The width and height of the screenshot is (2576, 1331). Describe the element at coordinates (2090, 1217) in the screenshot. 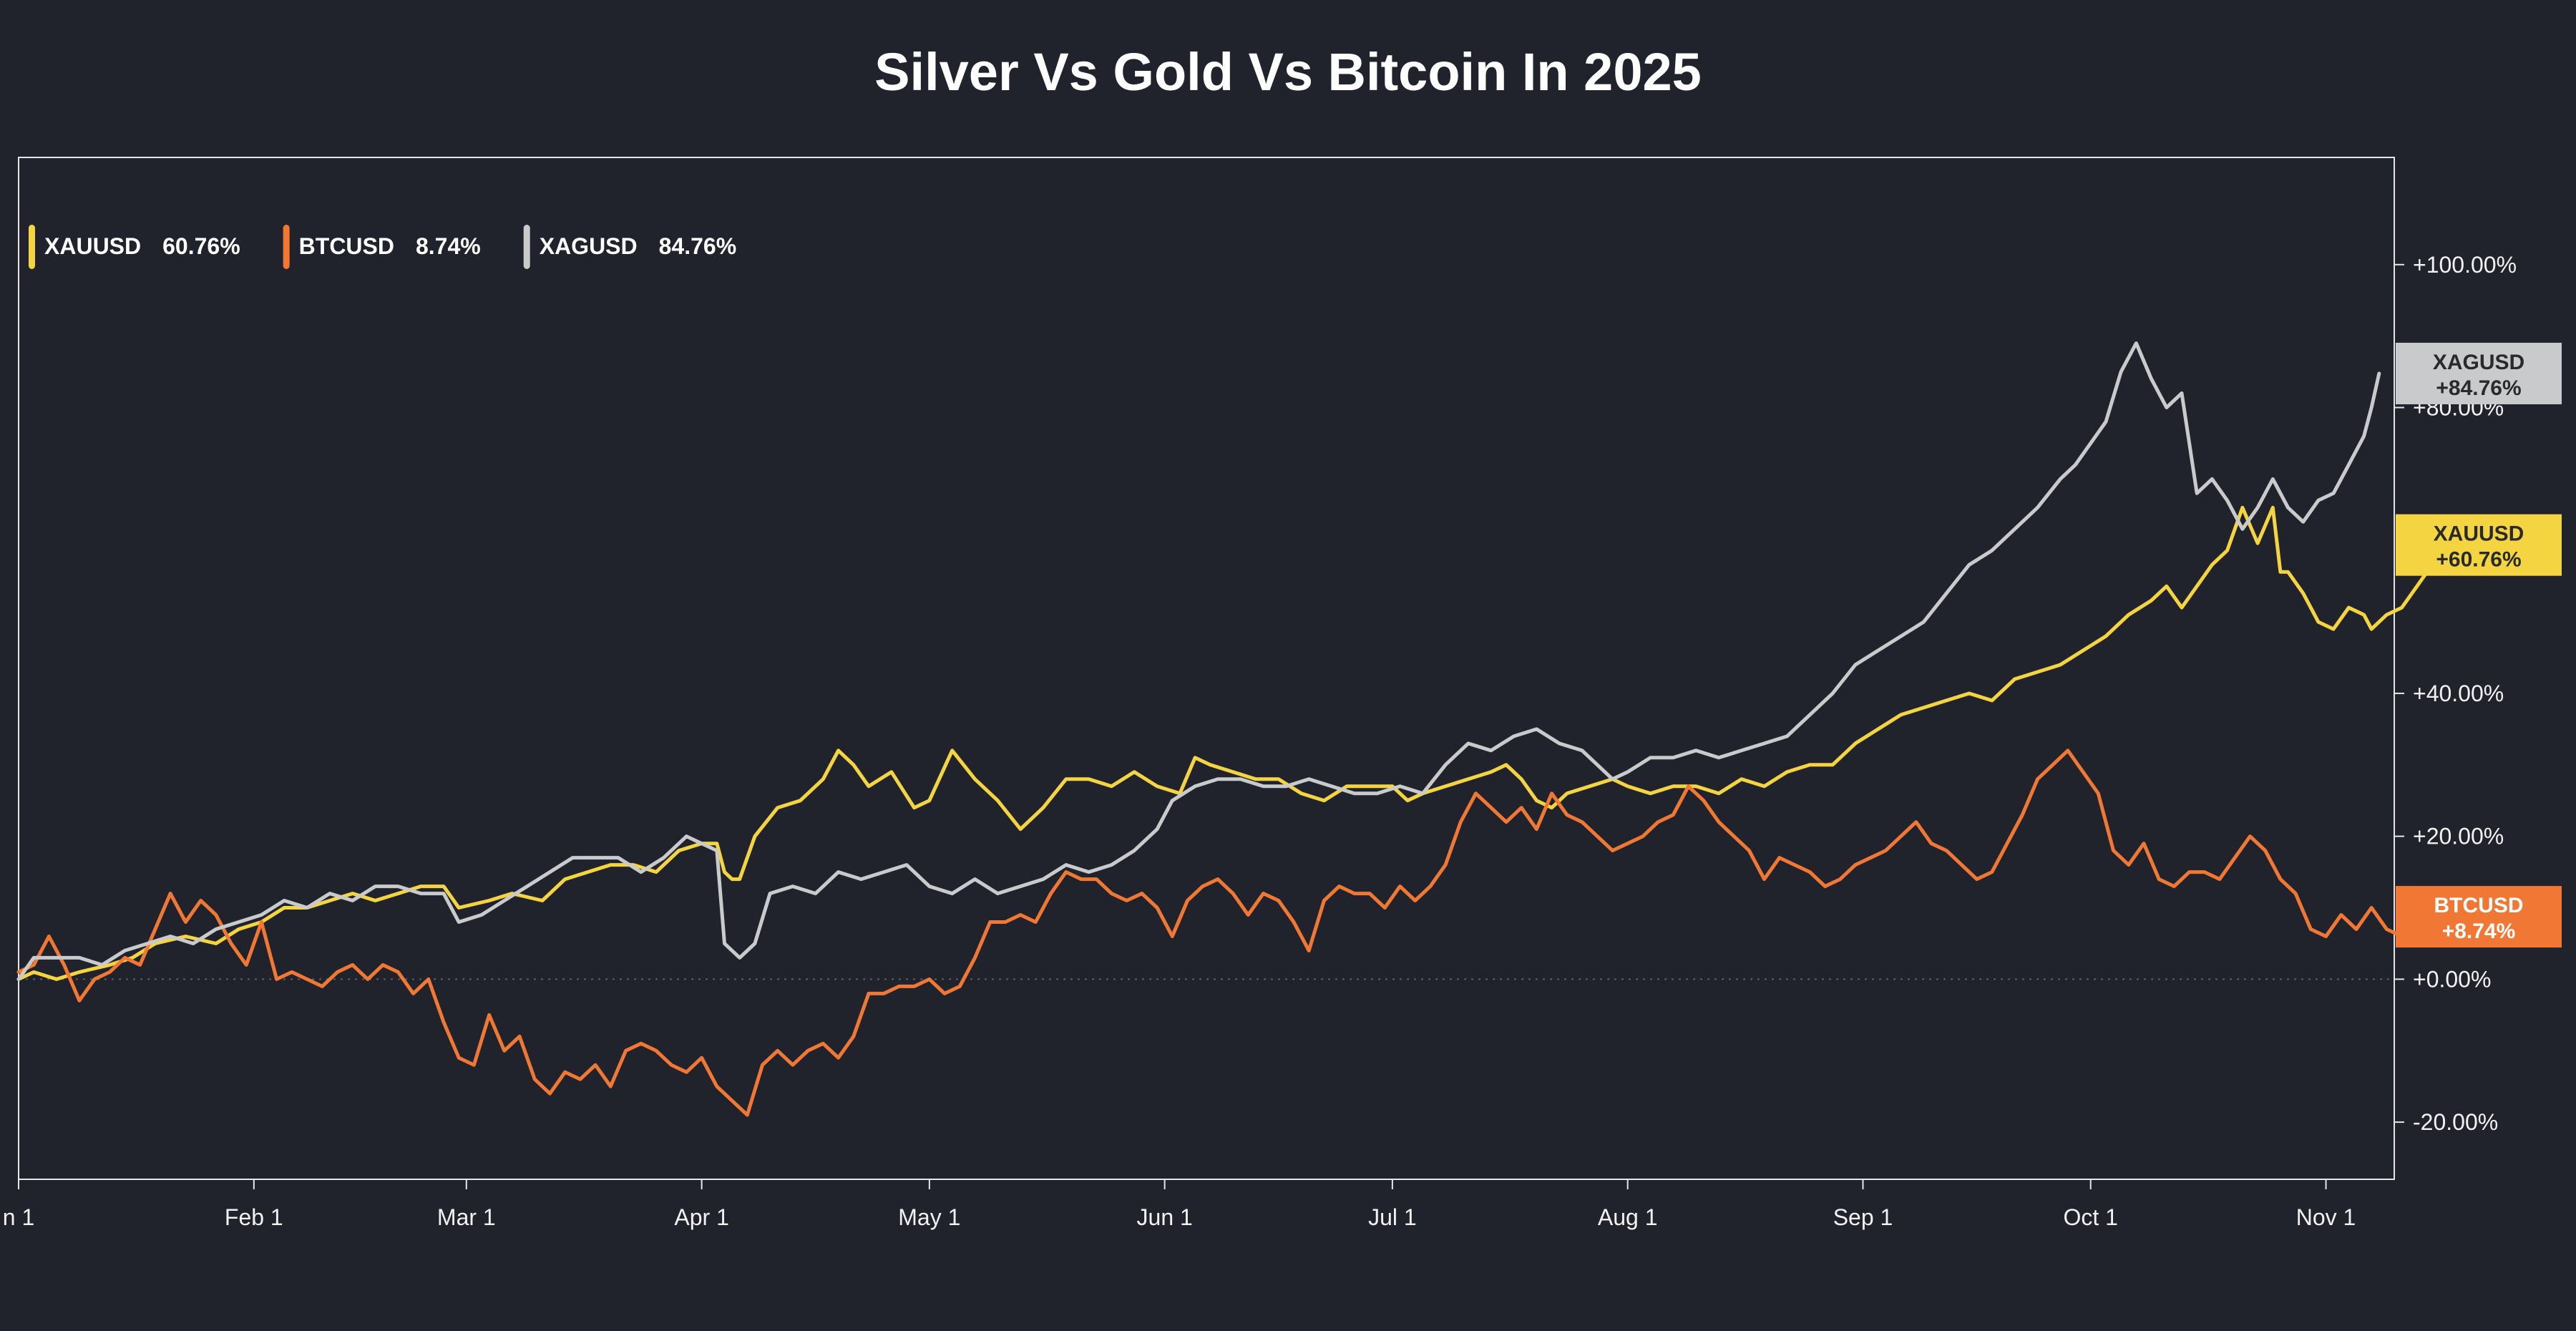

I see `x-tick-label: Oct 1` at that location.